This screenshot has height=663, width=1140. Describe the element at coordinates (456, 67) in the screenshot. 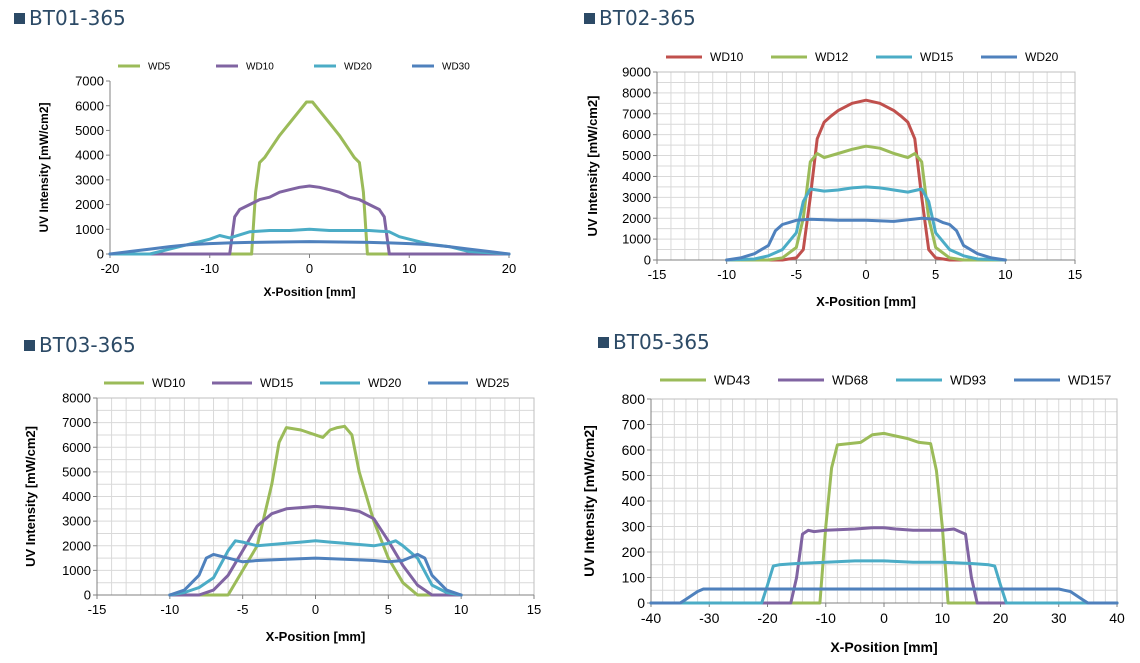

I see `legend-label: WD30` at that location.